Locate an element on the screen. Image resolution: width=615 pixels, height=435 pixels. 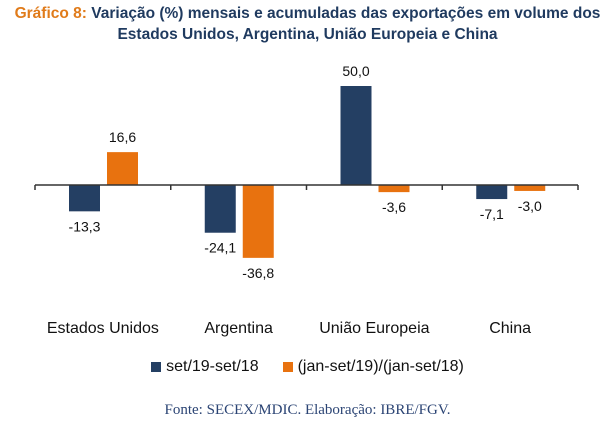
legend-swatch-series2 is located at coordinates (287, 367).